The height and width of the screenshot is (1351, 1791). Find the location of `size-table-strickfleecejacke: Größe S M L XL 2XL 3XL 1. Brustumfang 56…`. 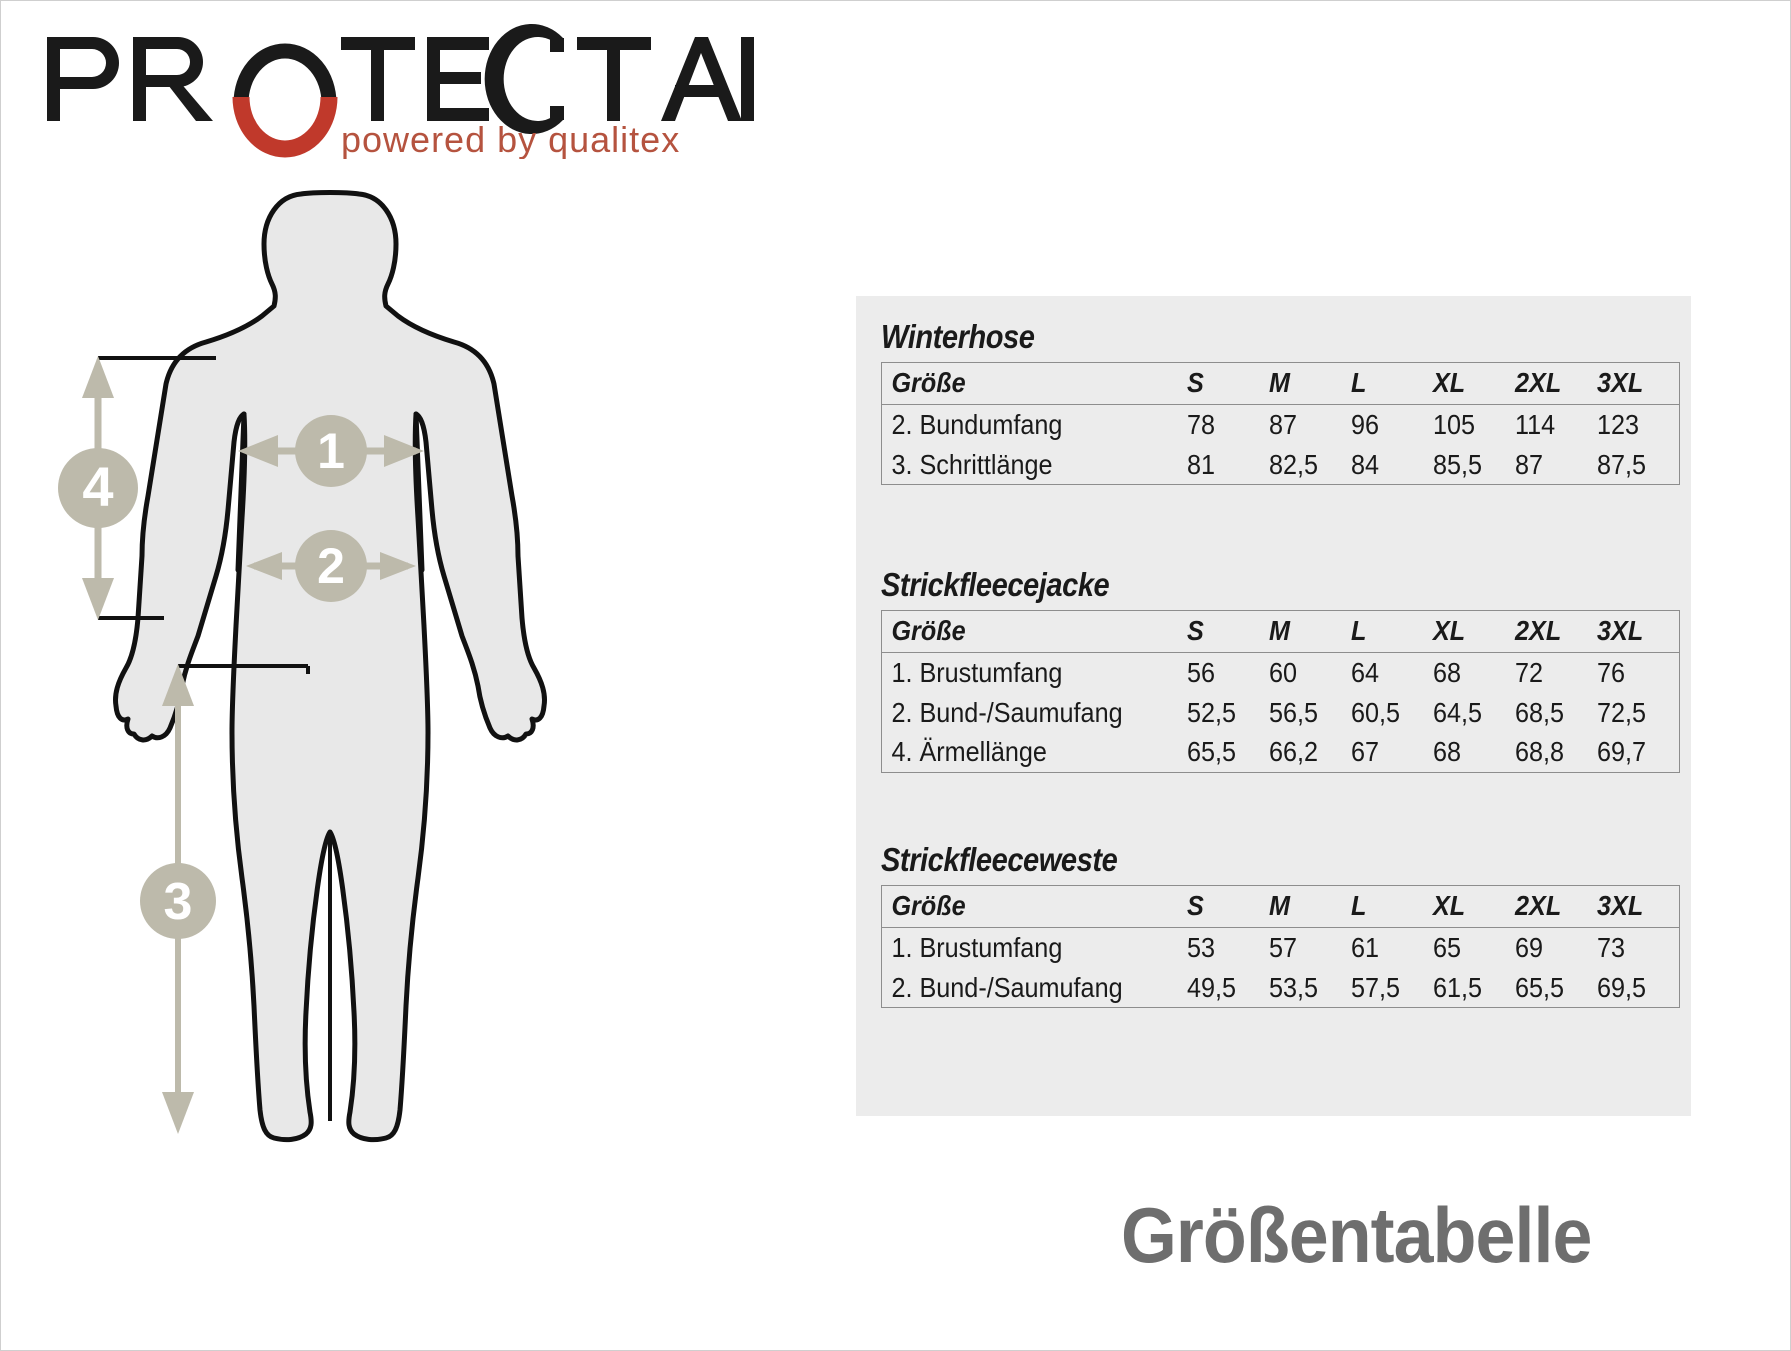

size-table-strickfleecejacke: Größe S M L XL 2XL 3XL 1. Brustumfang 56… is located at coordinates (1280, 692).